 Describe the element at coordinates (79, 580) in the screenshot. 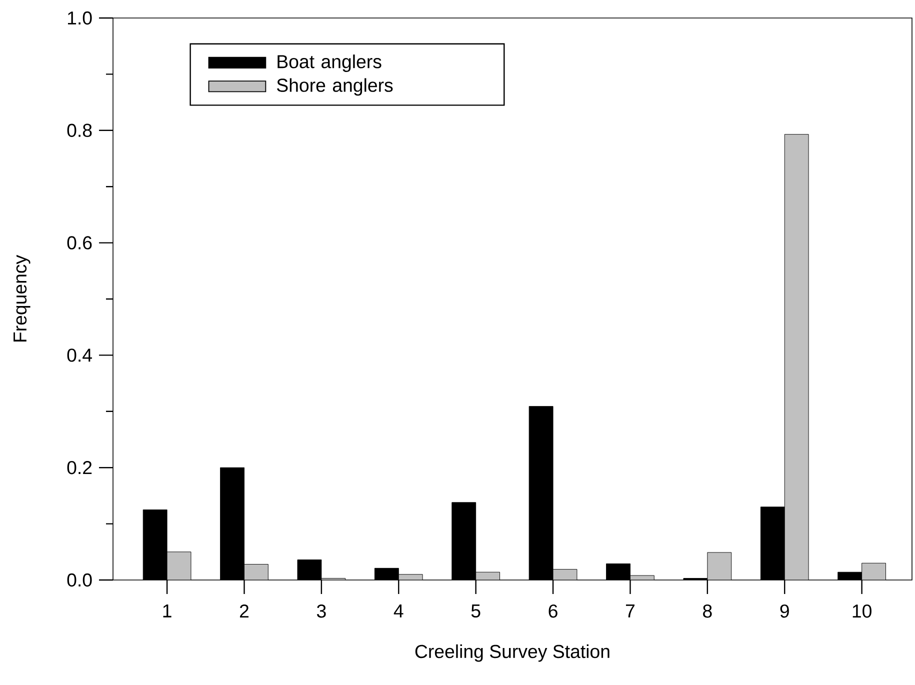

I see `y-tick-label: 0.0` at that location.